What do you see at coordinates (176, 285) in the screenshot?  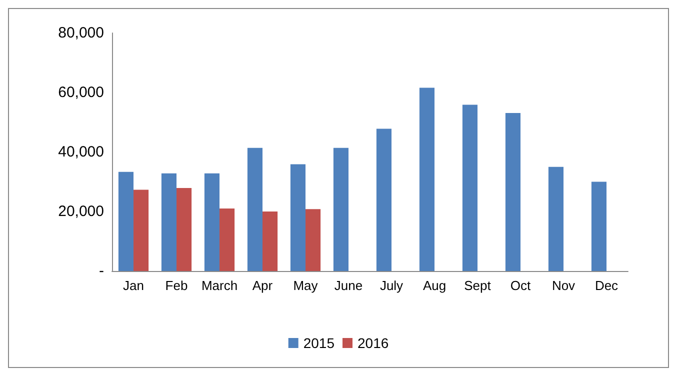 I see `x-tick-label: Feb` at bounding box center [176, 285].